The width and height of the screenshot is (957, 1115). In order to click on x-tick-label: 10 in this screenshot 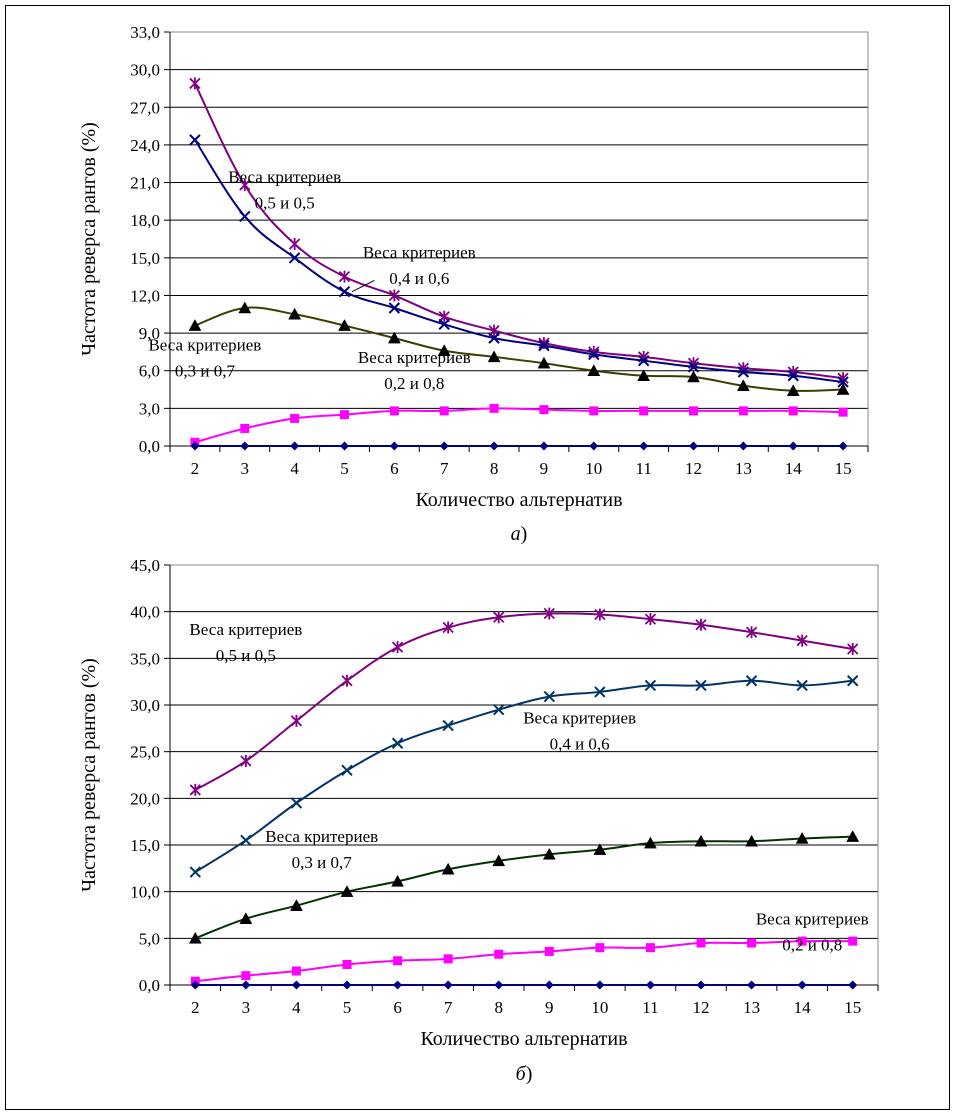, I will do `click(593, 468)`.